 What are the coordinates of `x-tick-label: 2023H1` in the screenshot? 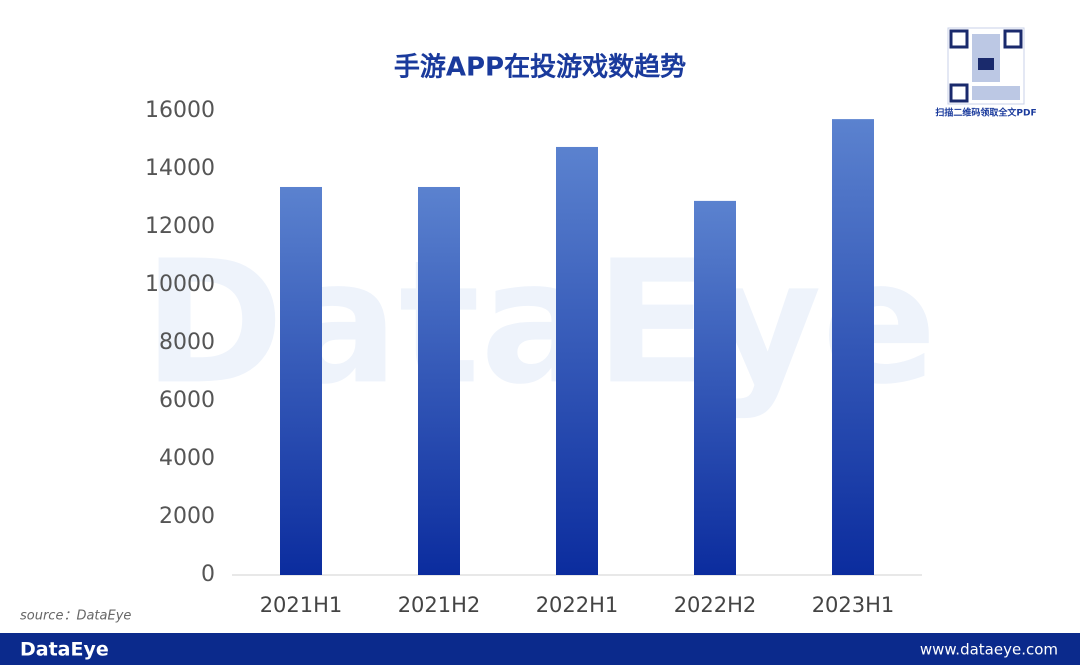 It's located at (853, 605).